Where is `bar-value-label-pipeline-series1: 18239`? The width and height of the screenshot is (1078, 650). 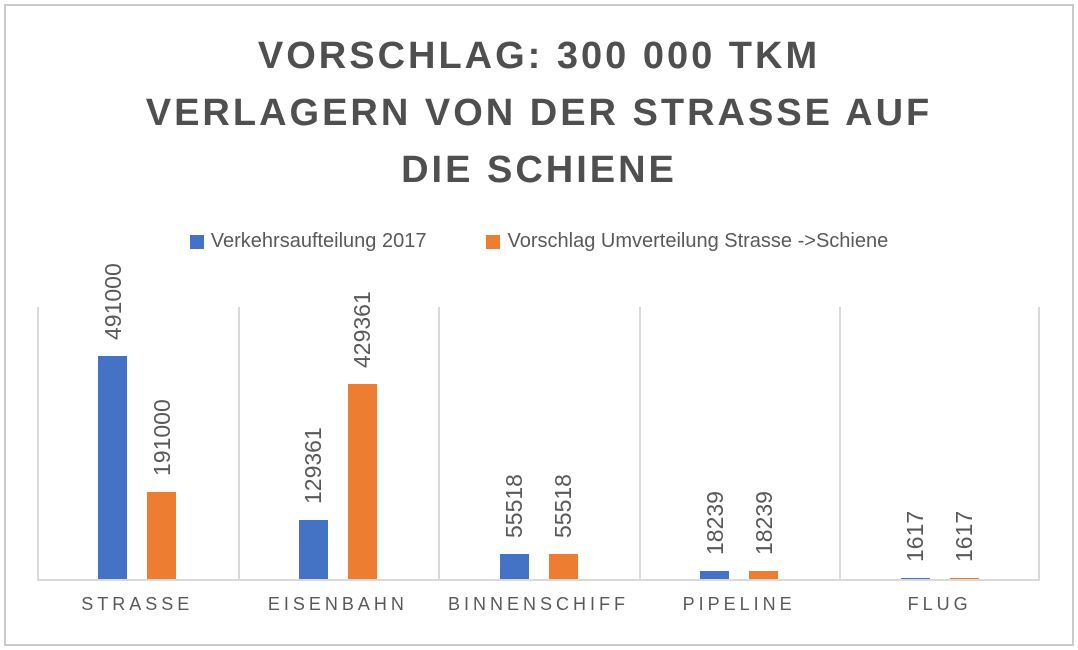
bar-value-label-pipeline-series1: 18239 is located at coordinates (714, 523).